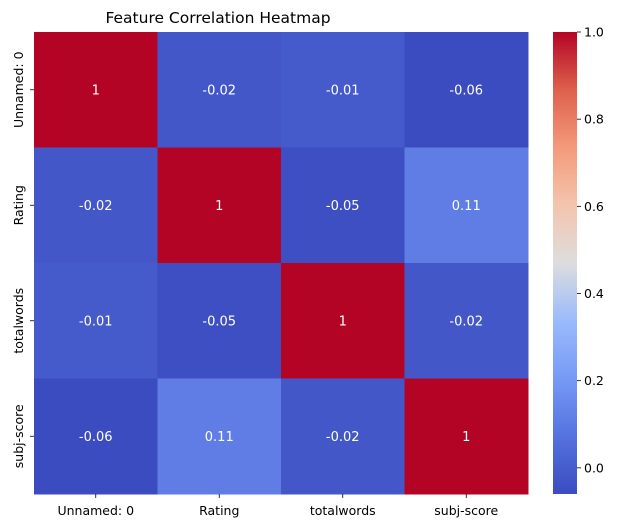 The width and height of the screenshot is (625, 528). Describe the element at coordinates (18, 321) in the screenshot. I see `y-tick-label: totalwords` at that location.